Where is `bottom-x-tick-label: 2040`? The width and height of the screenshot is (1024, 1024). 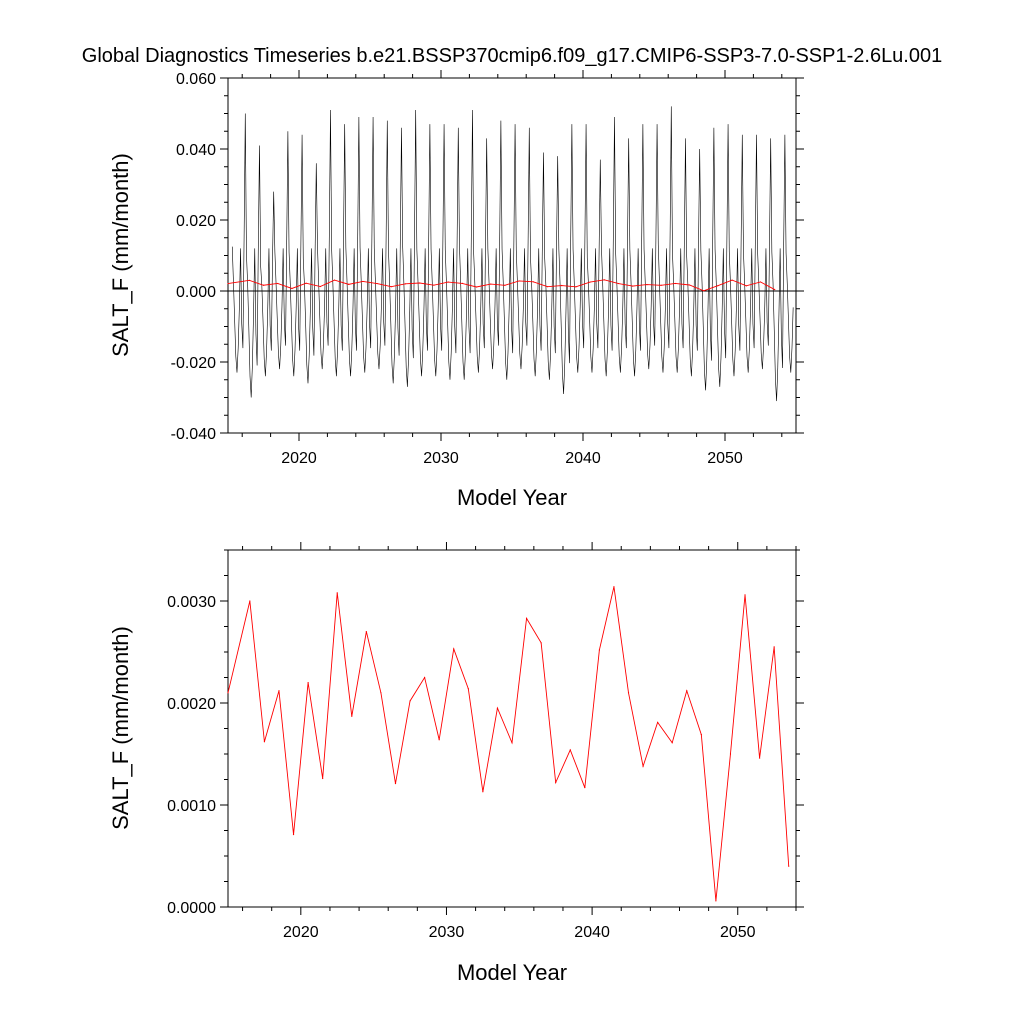
bottom-x-tick-label: 2040 is located at coordinates (592, 932).